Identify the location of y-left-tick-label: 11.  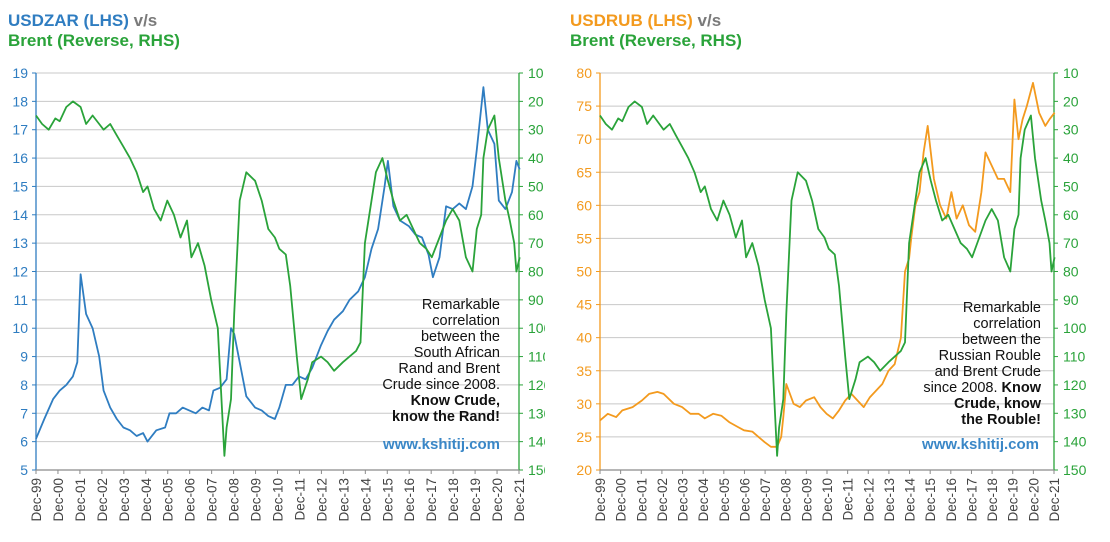
(20, 300).